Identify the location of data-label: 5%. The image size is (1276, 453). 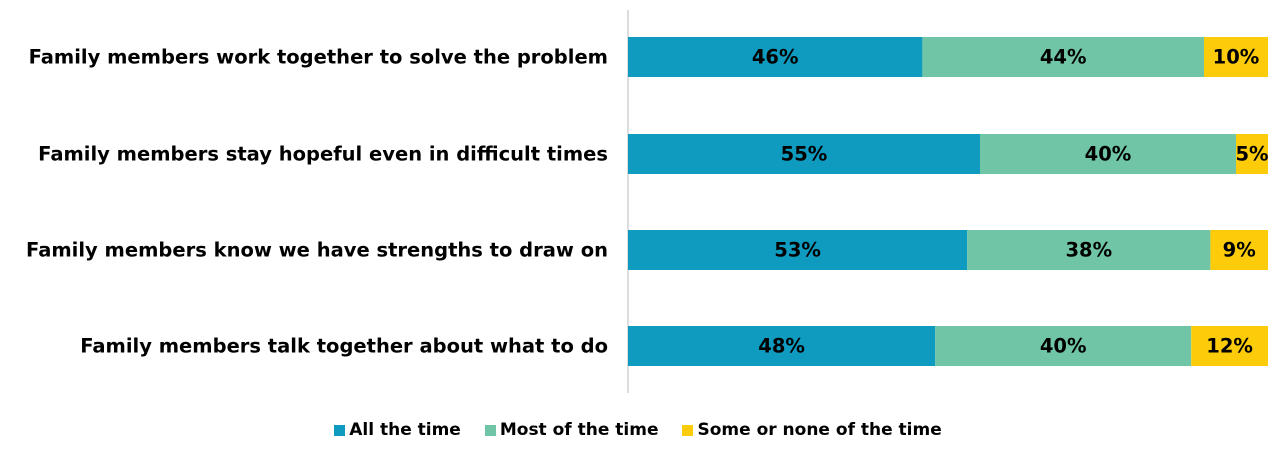
(1251, 154).